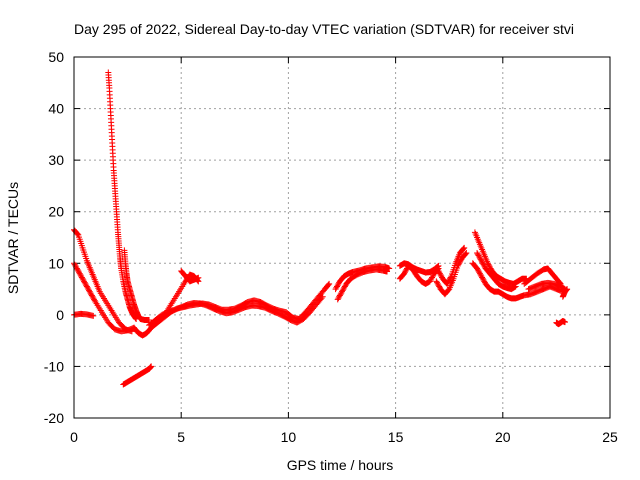  What do you see at coordinates (610, 437) in the screenshot?
I see `x-tick-label: 25` at bounding box center [610, 437].